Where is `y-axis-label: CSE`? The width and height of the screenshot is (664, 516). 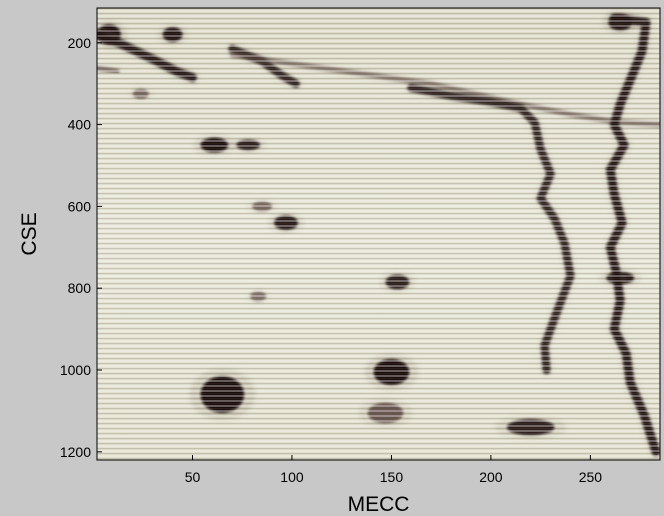 y-axis-label: CSE is located at coordinates (29, 233).